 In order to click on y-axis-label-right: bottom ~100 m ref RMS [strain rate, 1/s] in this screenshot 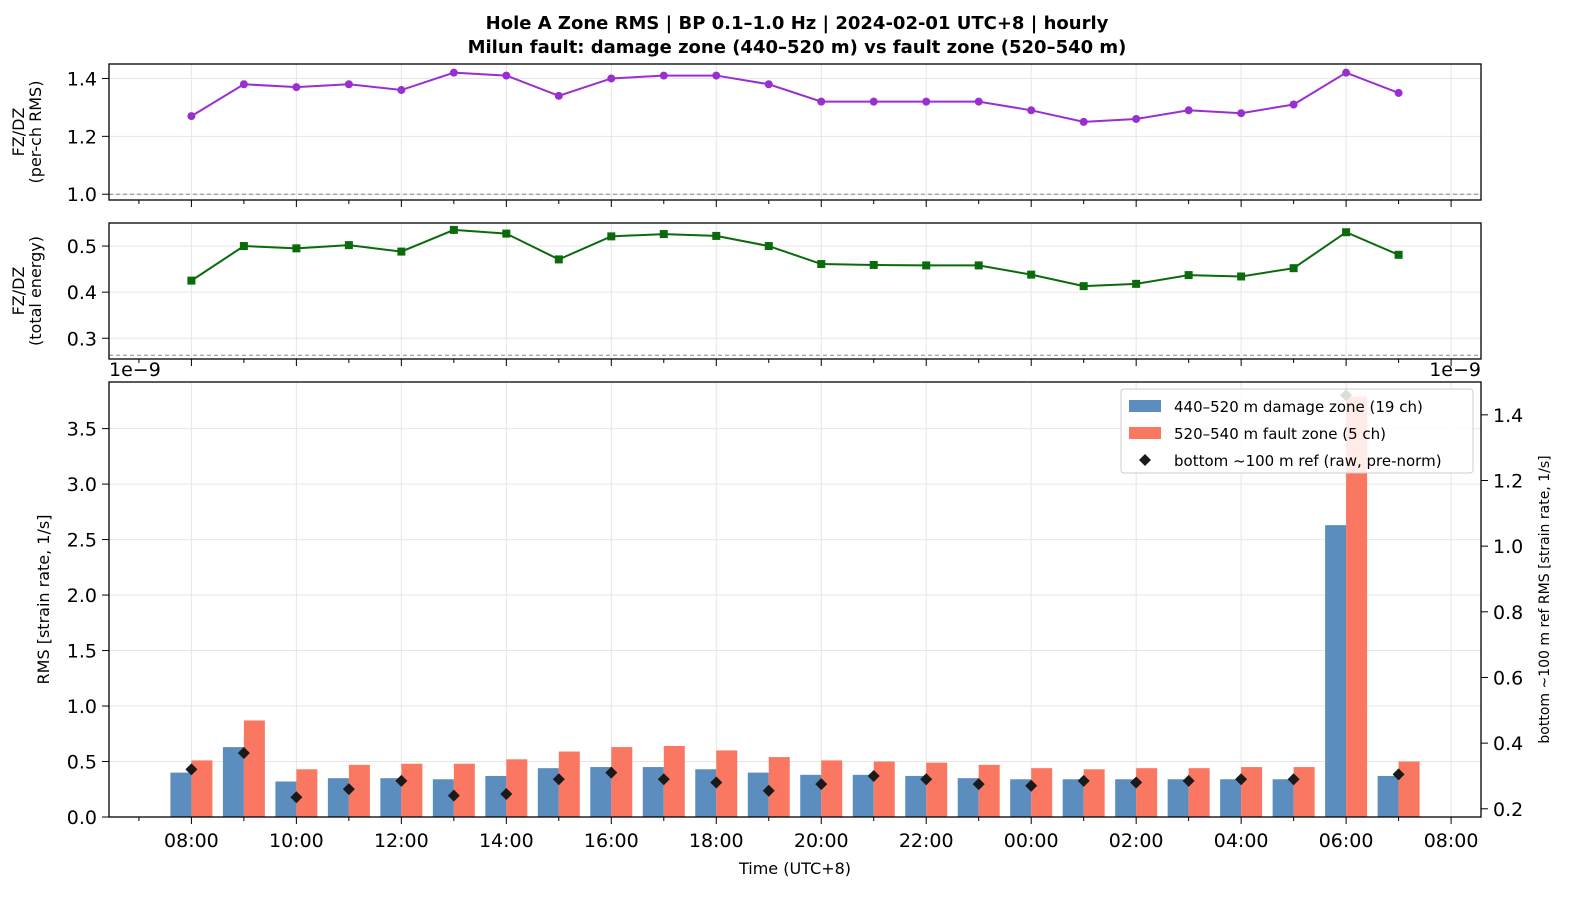, I will do `click(1545, 599)`.